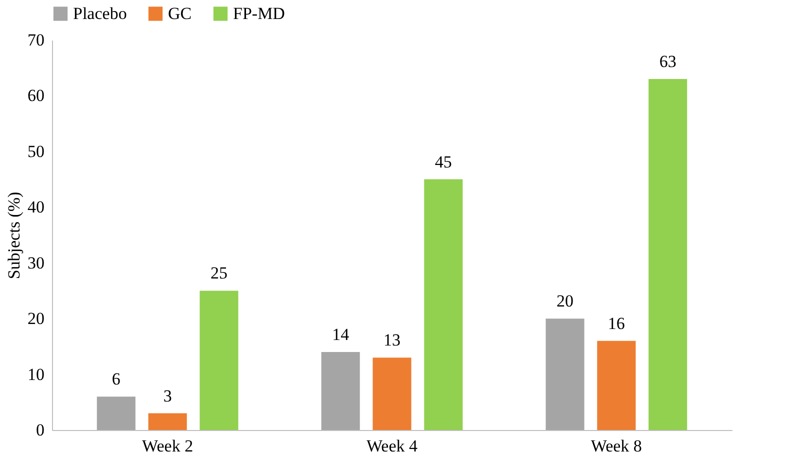  Describe the element at coordinates (36, 96) in the screenshot. I see `y-tick-label: 60` at that location.